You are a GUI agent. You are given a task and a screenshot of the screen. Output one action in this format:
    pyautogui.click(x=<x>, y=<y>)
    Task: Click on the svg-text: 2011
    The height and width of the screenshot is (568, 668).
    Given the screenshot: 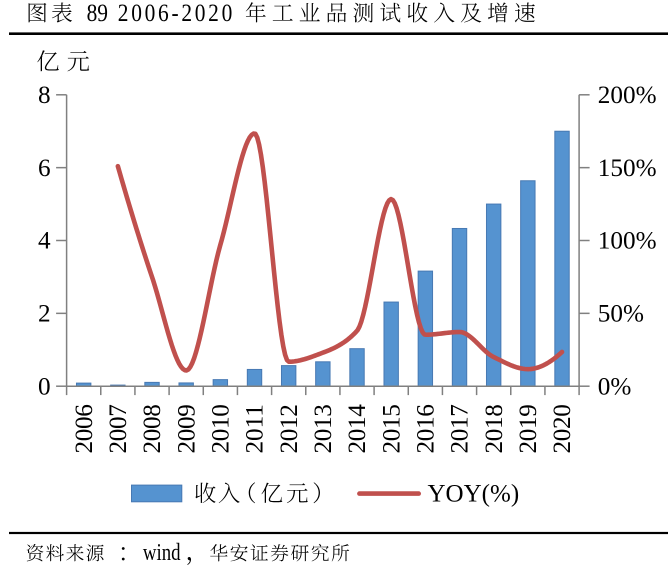 What is the action you would take?
    pyautogui.click(x=255, y=428)
    